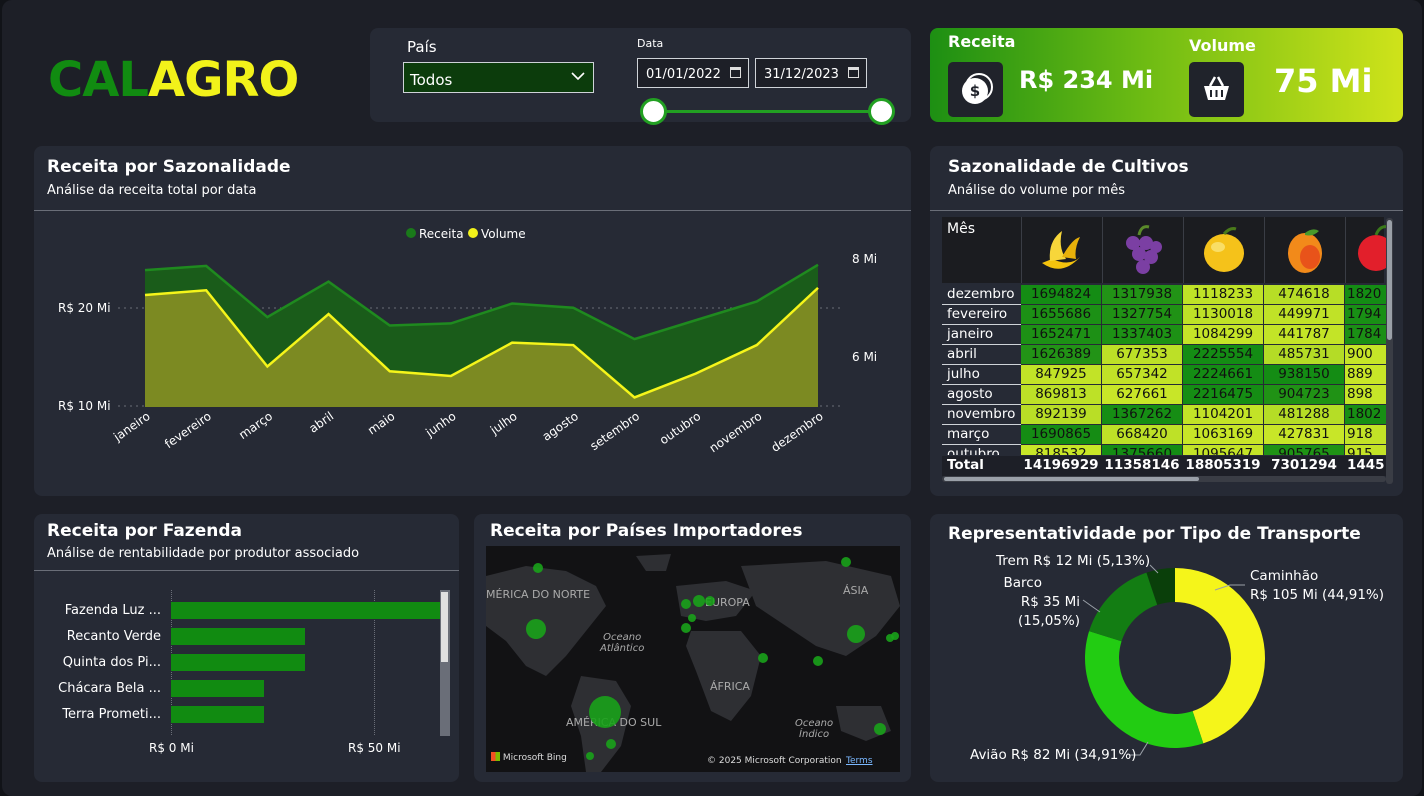 This screenshot has width=1424, height=796. What do you see at coordinates (859, 761) in the screenshot?
I see `map-terms-link: Terms` at bounding box center [859, 761].